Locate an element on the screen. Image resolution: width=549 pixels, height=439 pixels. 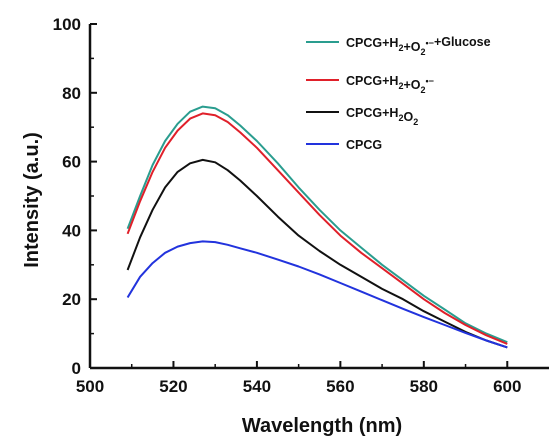
y-axis-title: Intensity (a.u.) is located at coordinates (32, 200).